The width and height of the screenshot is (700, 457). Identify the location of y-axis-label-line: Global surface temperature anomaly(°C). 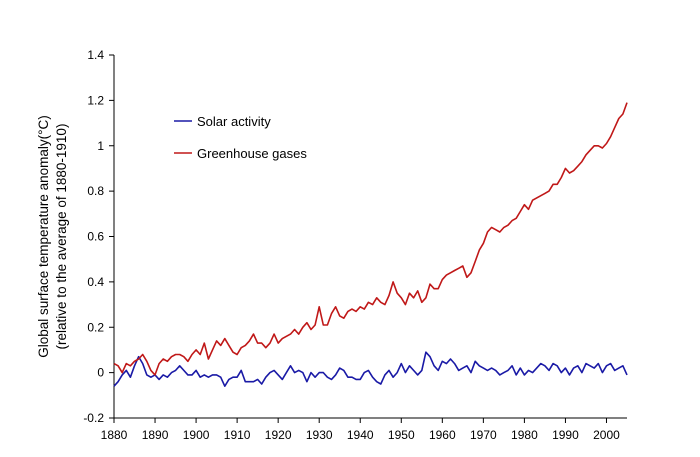
(43, 236).